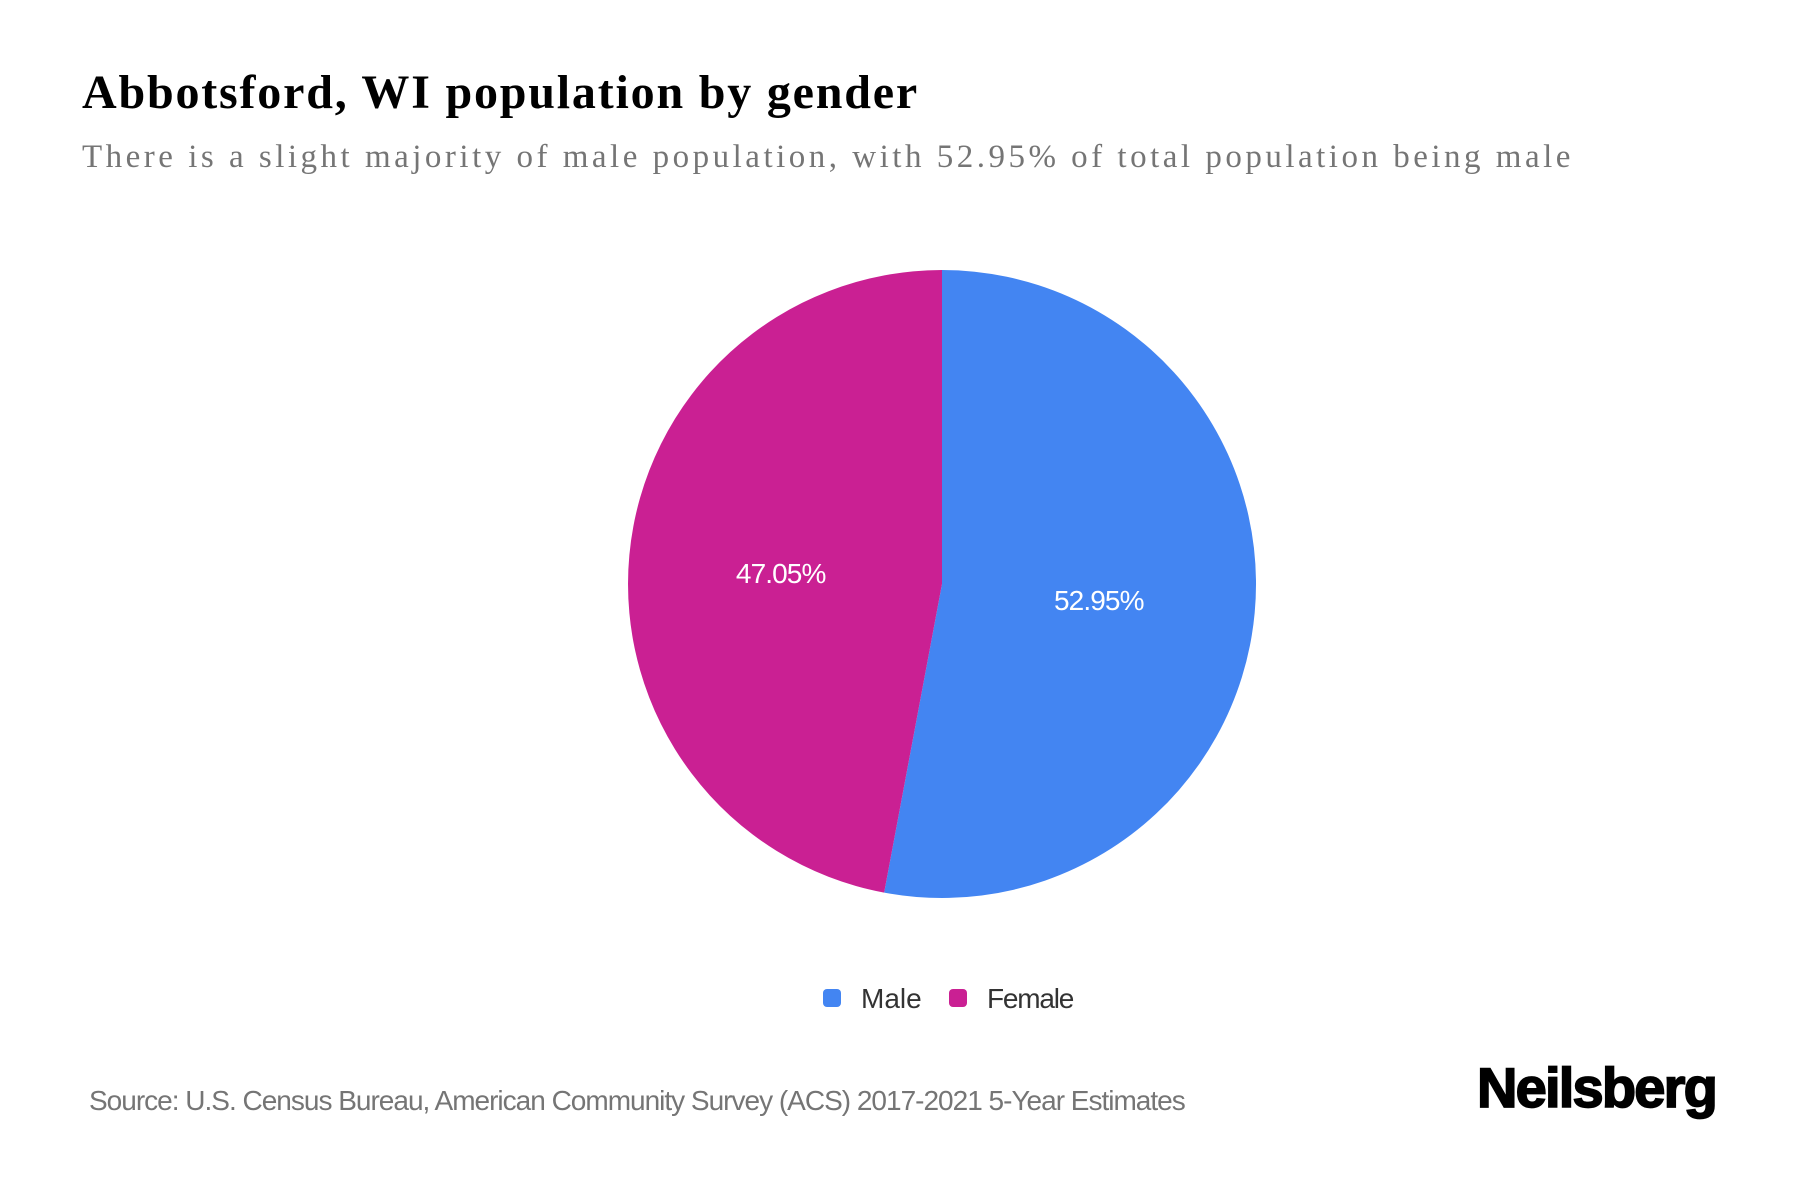 The width and height of the screenshot is (1800, 1200). Describe the element at coordinates (1099, 600) in the screenshot. I see `svg-text: 52.95%` at that location.